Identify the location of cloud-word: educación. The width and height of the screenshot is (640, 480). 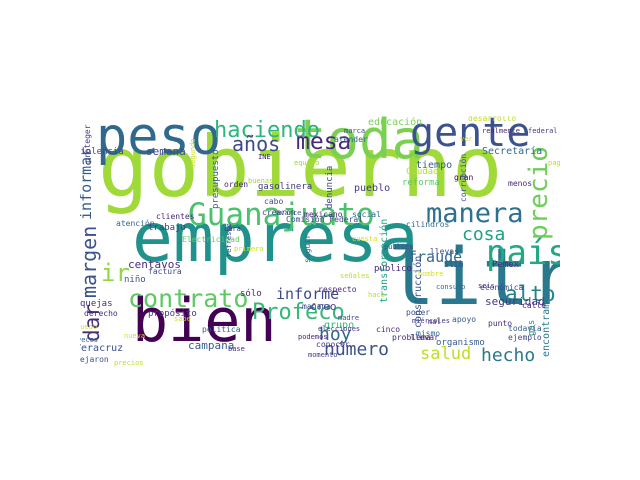
(395, 122).